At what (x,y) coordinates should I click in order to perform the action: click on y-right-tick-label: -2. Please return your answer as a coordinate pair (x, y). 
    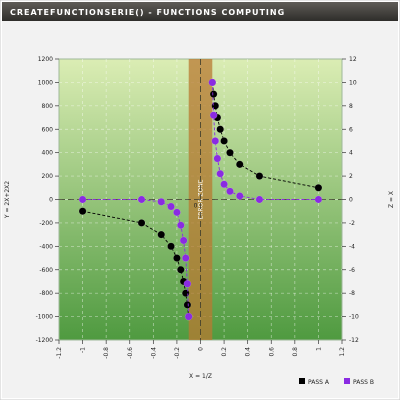
    Looking at the image, I should click on (352, 223).